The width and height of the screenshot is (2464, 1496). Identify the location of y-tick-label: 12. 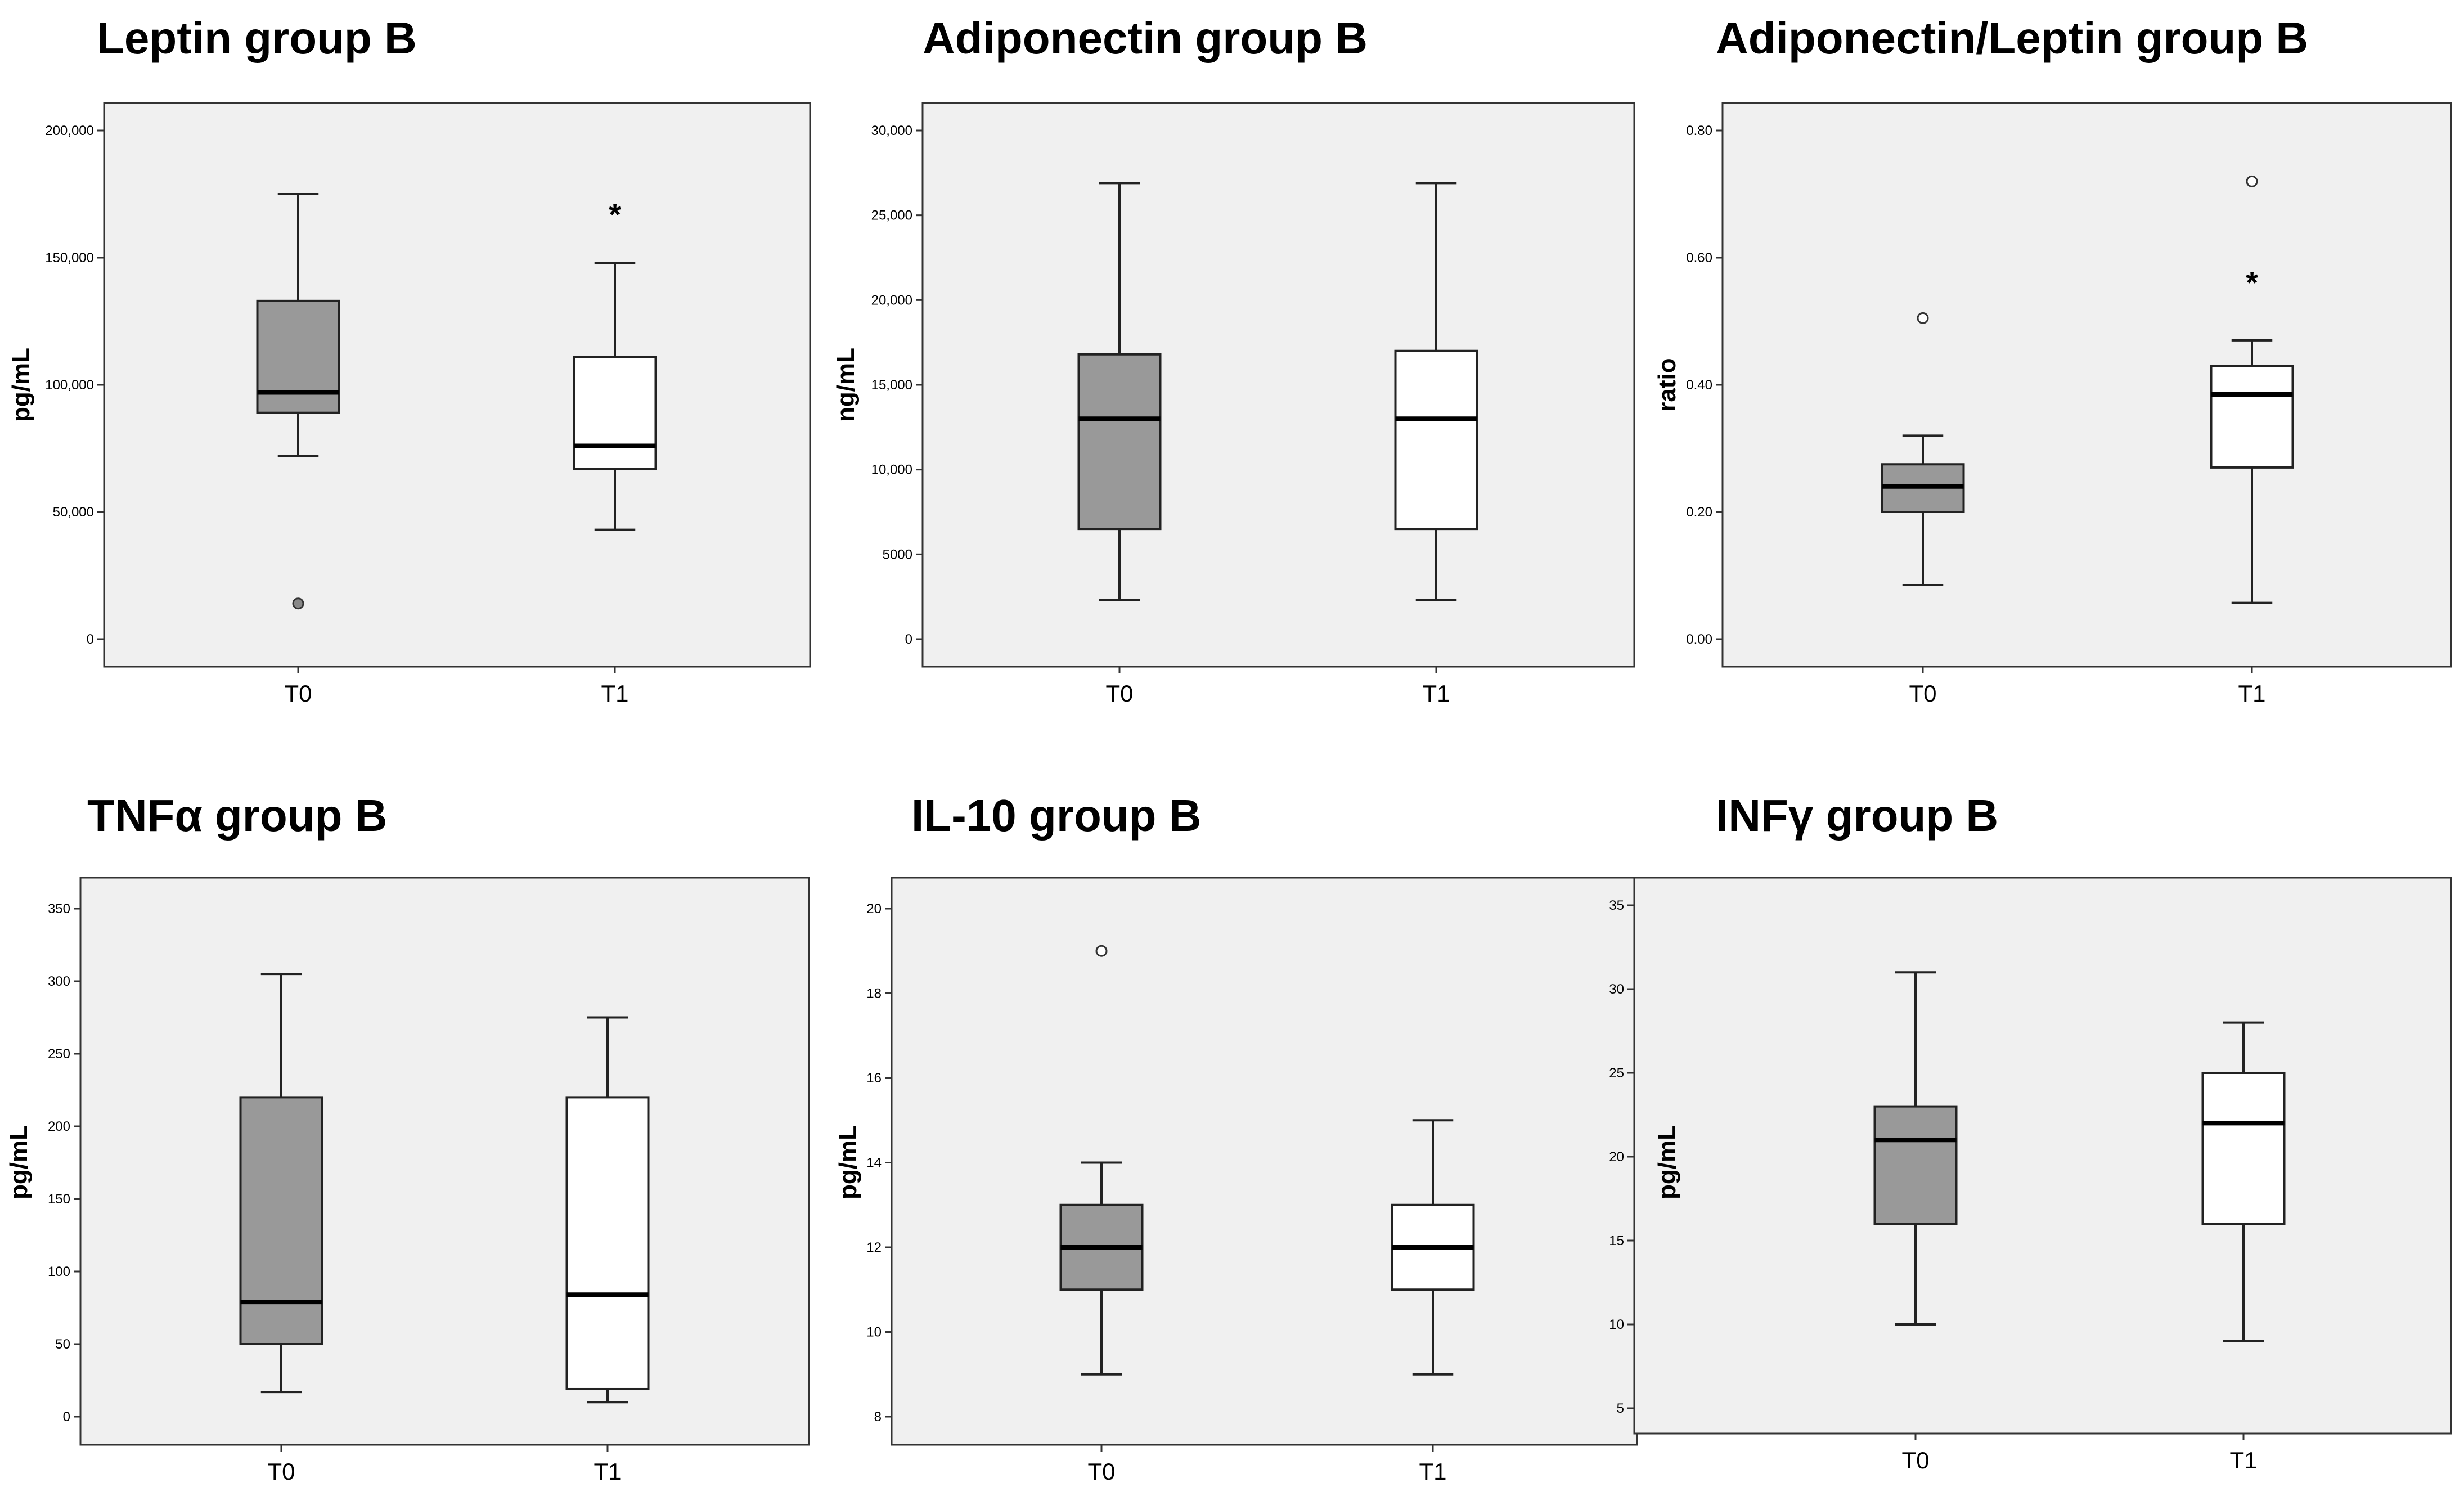
(874, 1247).